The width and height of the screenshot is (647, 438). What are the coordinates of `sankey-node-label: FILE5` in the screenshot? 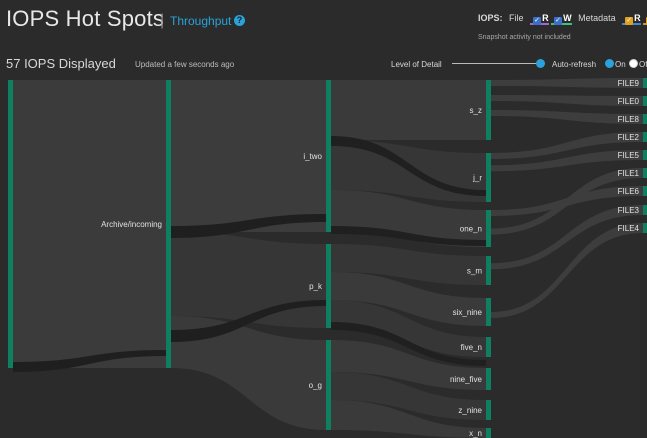 It's located at (629, 155).